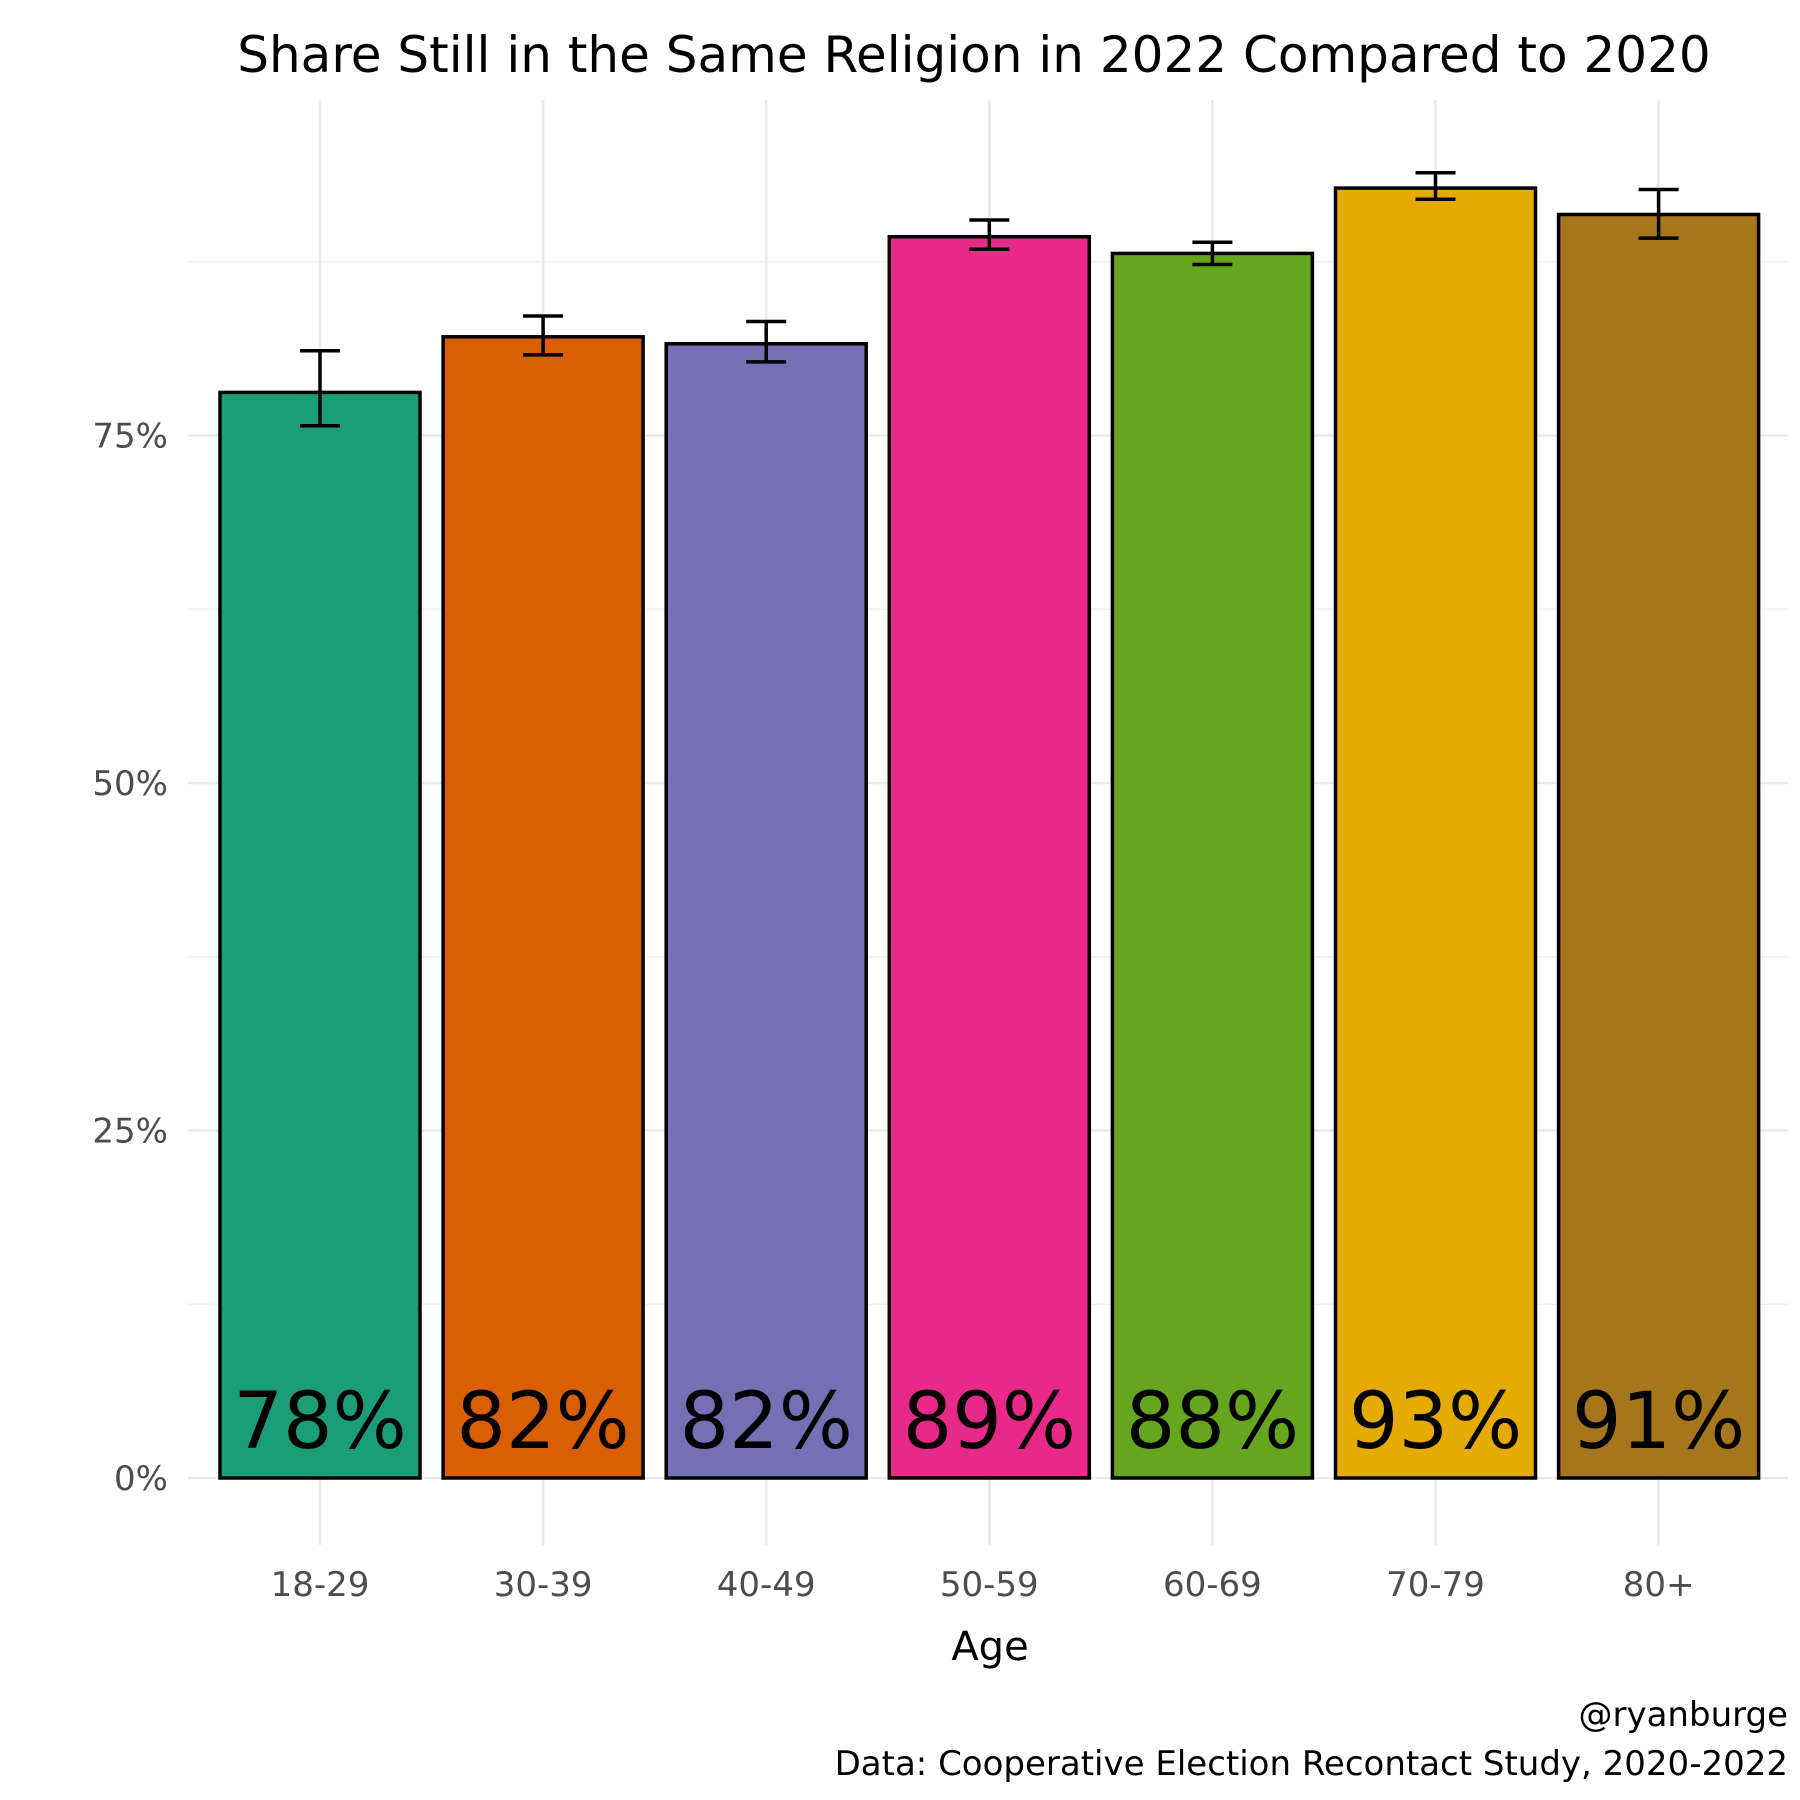 Image resolution: width=1800 pixels, height=1800 pixels. What do you see at coordinates (130, 784) in the screenshot?
I see `y-tick-label: 50%` at bounding box center [130, 784].